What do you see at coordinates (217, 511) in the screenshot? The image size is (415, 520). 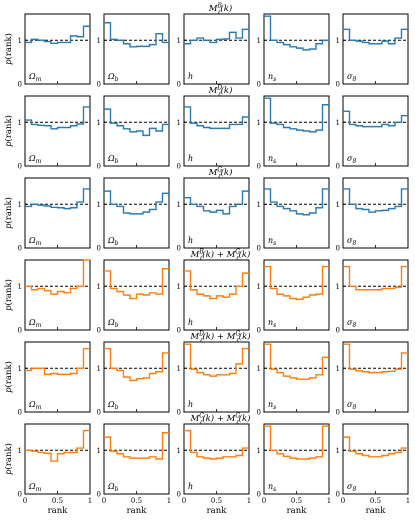 I see `x-axis-label: rank` at bounding box center [217, 511].